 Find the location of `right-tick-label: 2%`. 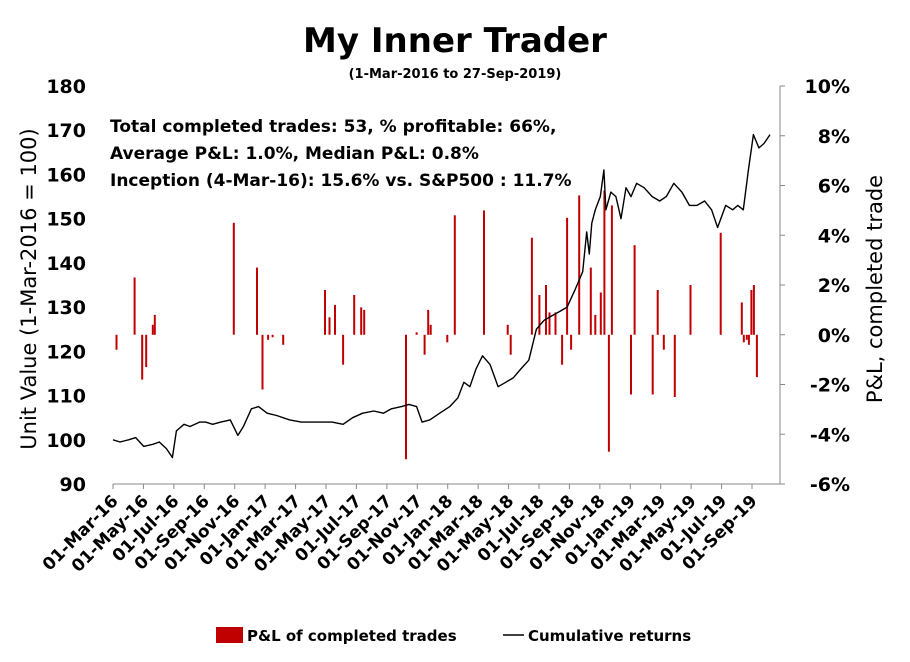

right-tick-label: 2% is located at coordinates (834, 286).